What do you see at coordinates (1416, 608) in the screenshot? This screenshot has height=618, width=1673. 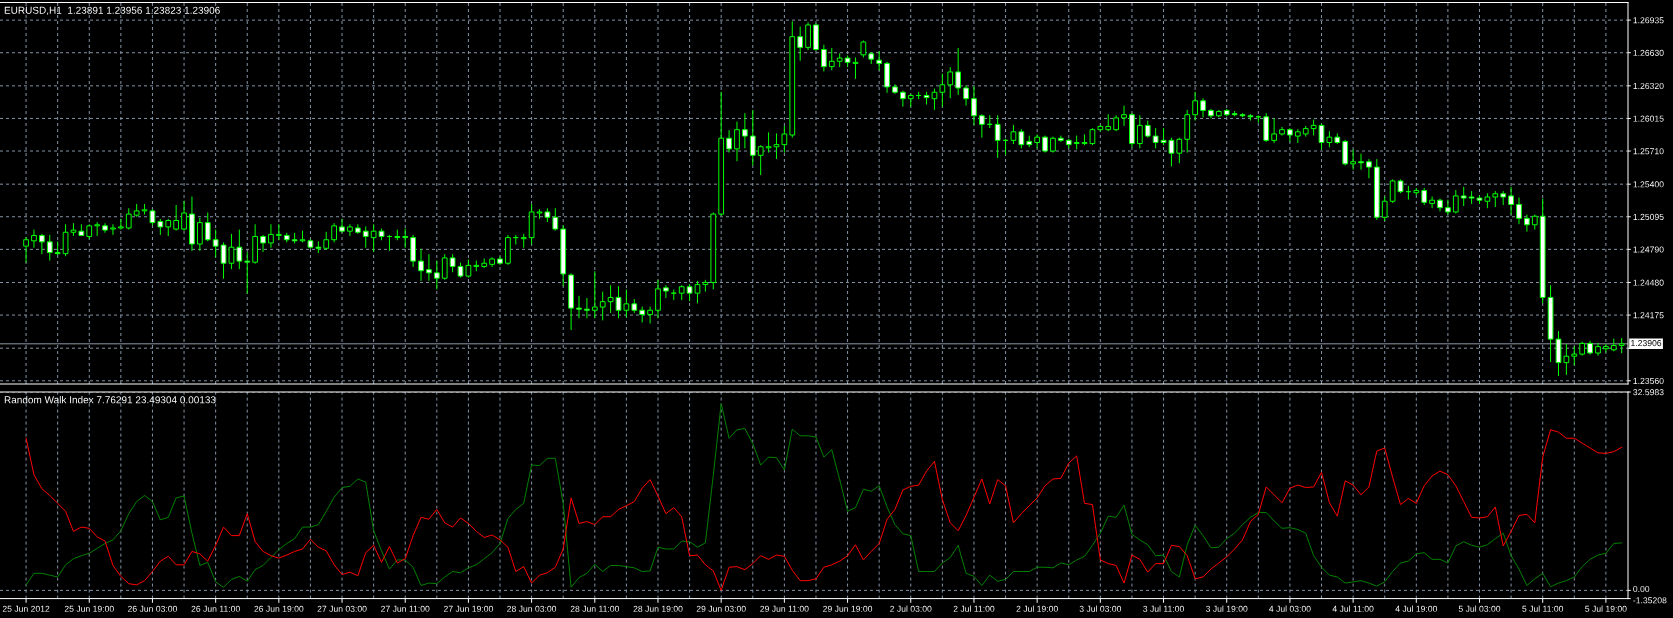 I see `x-tick-label: 4 Jul 19:00` at bounding box center [1416, 608].